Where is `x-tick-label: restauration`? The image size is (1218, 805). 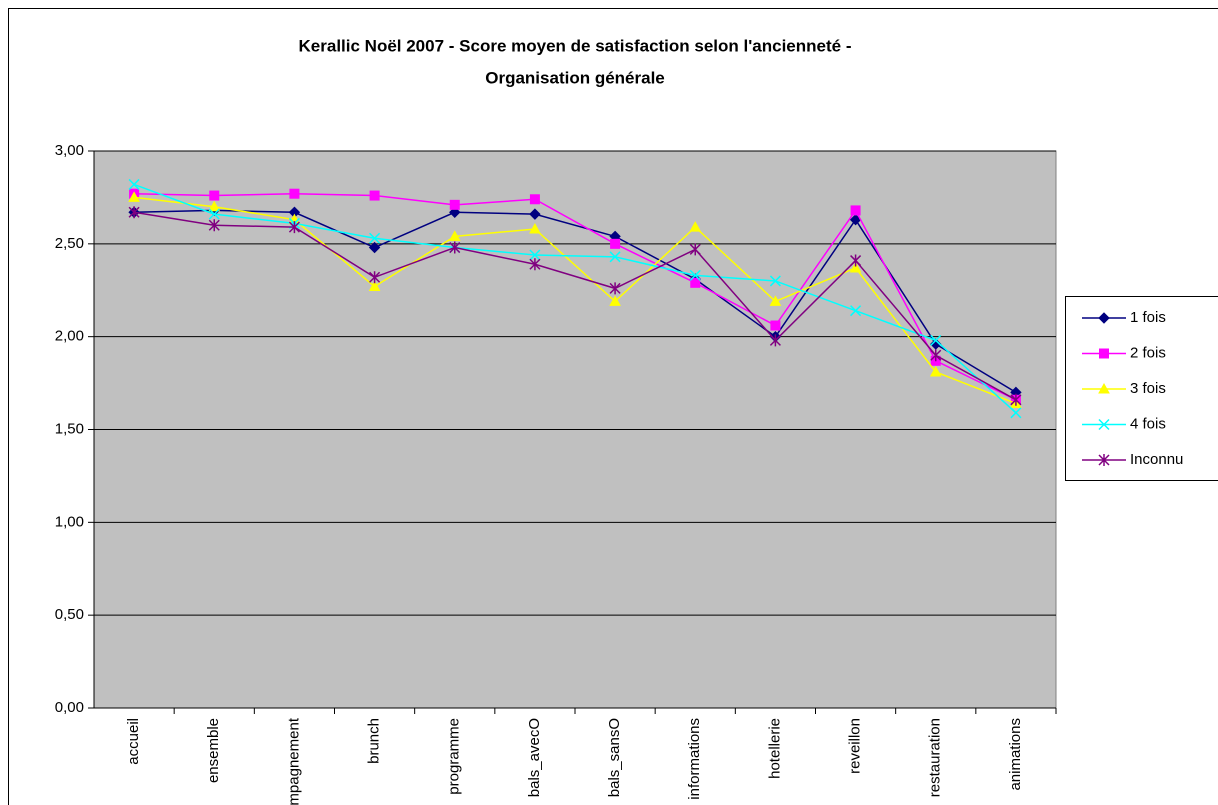 x-tick-label: restauration is located at coordinates (935, 757).